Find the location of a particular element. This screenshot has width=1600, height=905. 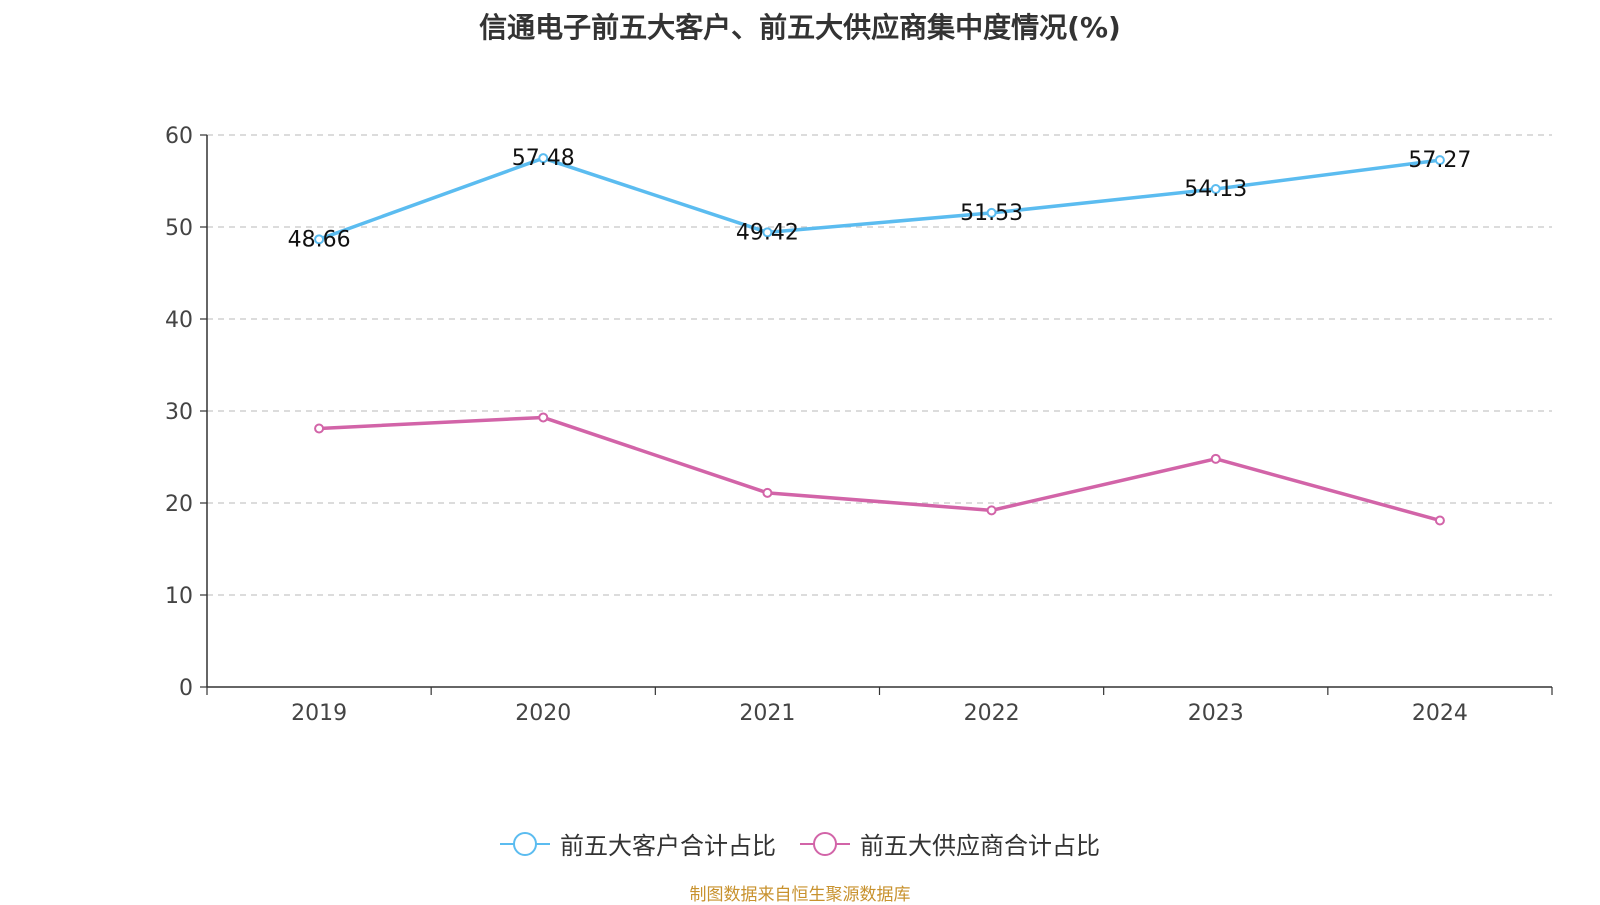

legend-circle-customers is located at coordinates (525, 843).